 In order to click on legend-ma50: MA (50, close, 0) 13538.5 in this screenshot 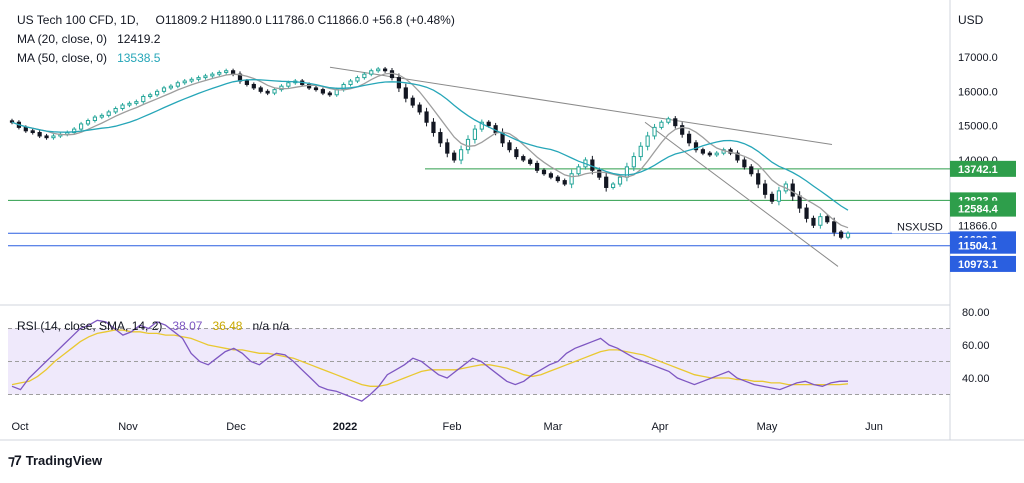, I will do `click(88, 58)`.